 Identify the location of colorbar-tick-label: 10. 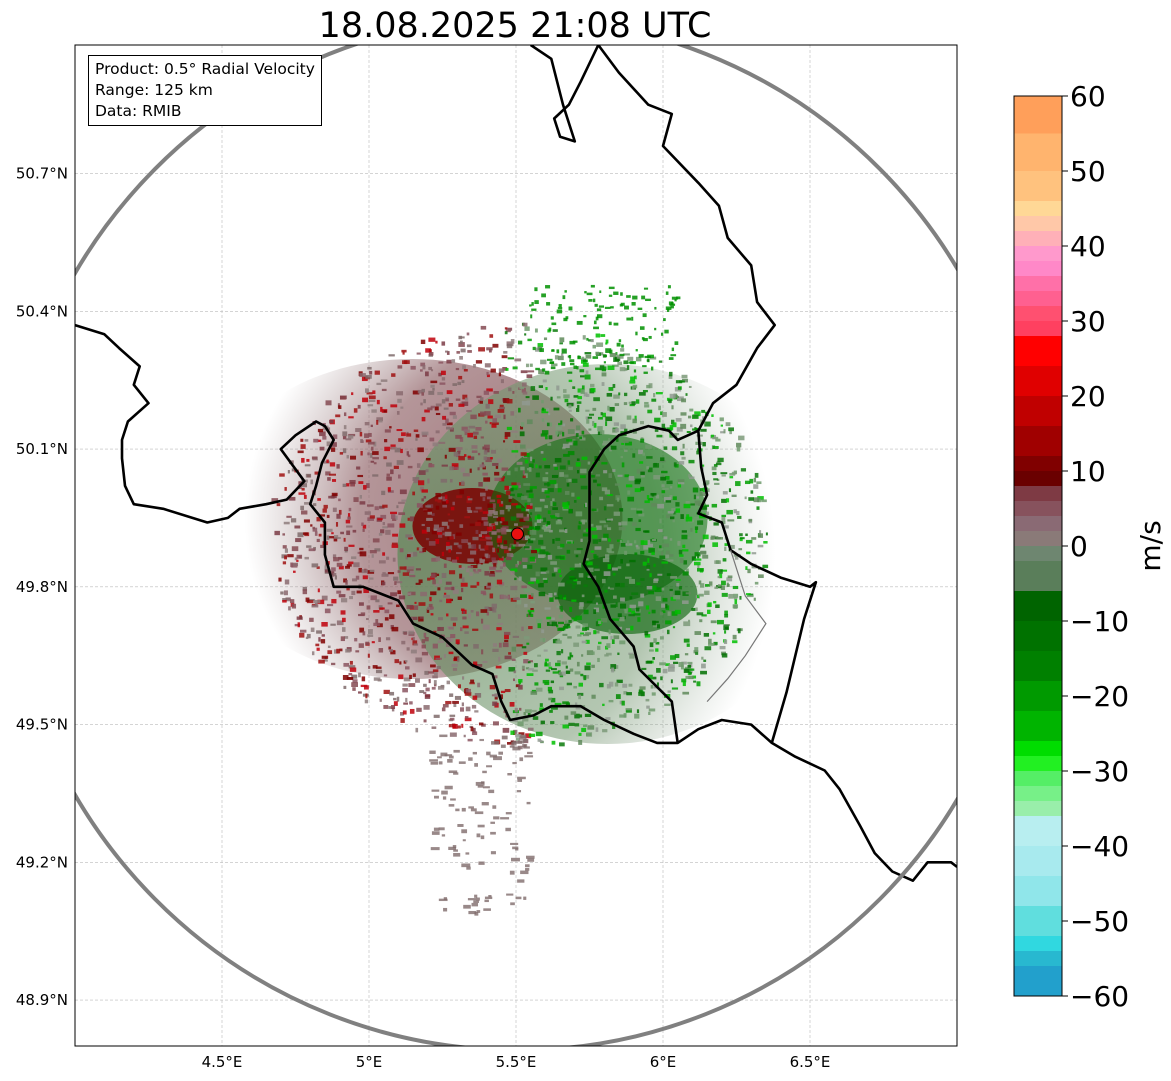
(1088, 471).